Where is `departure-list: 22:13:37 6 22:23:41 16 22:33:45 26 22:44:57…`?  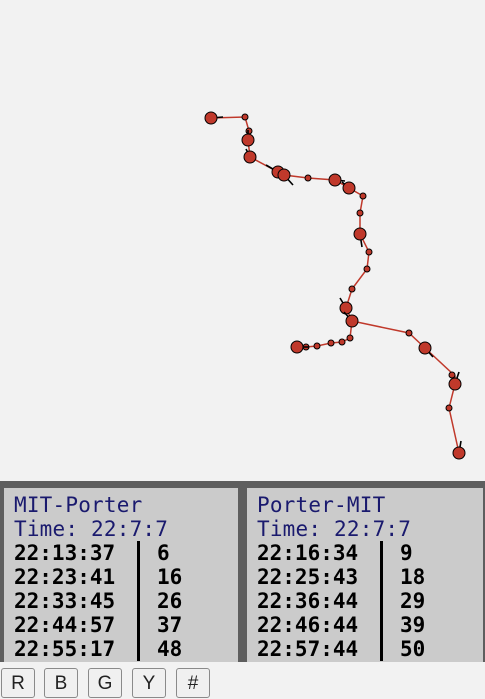 departure-list: 22:13:37 6 22:23:41 16 22:33:45 26 22:44:57… is located at coordinates (105, 601).